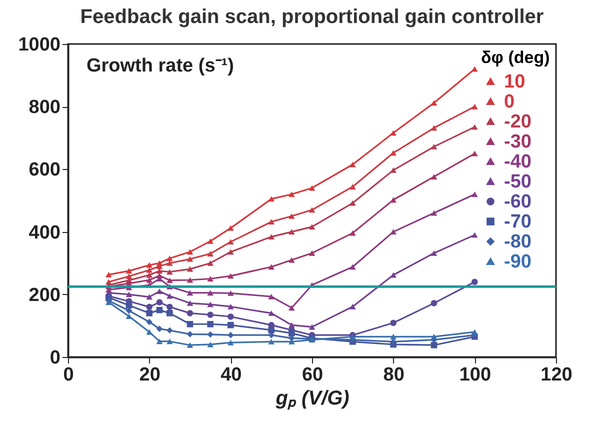 This screenshot has height=421, width=589. What do you see at coordinates (518, 122) in the screenshot?
I see `legend-label: -20` at bounding box center [518, 122].